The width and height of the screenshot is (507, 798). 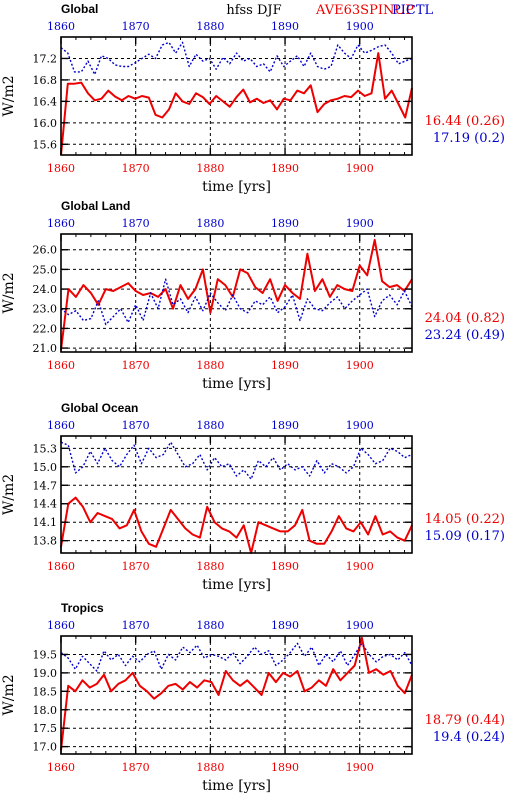 What do you see at coordinates (465, 720) in the screenshot?
I see `exp-stat-label: 18.79 (0.44)` at bounding box center [465, 720].